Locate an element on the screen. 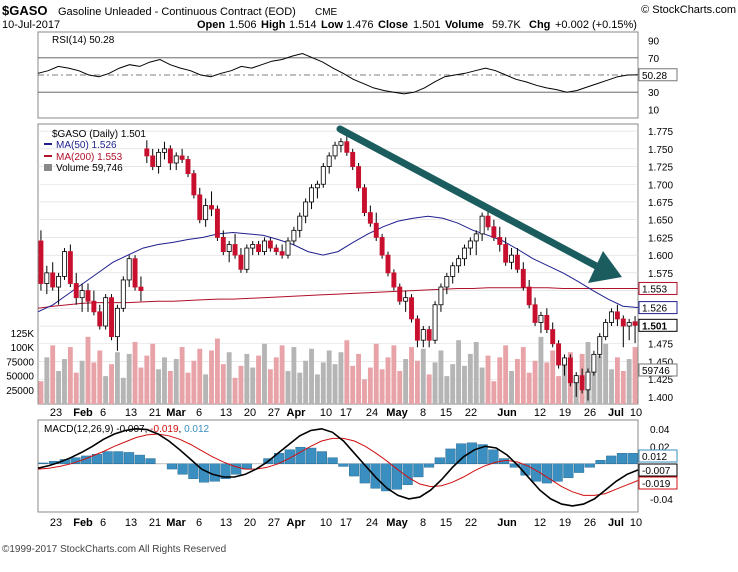 This screenshot has height=572, width=738. macd-line is located at coordinates (338, 467).